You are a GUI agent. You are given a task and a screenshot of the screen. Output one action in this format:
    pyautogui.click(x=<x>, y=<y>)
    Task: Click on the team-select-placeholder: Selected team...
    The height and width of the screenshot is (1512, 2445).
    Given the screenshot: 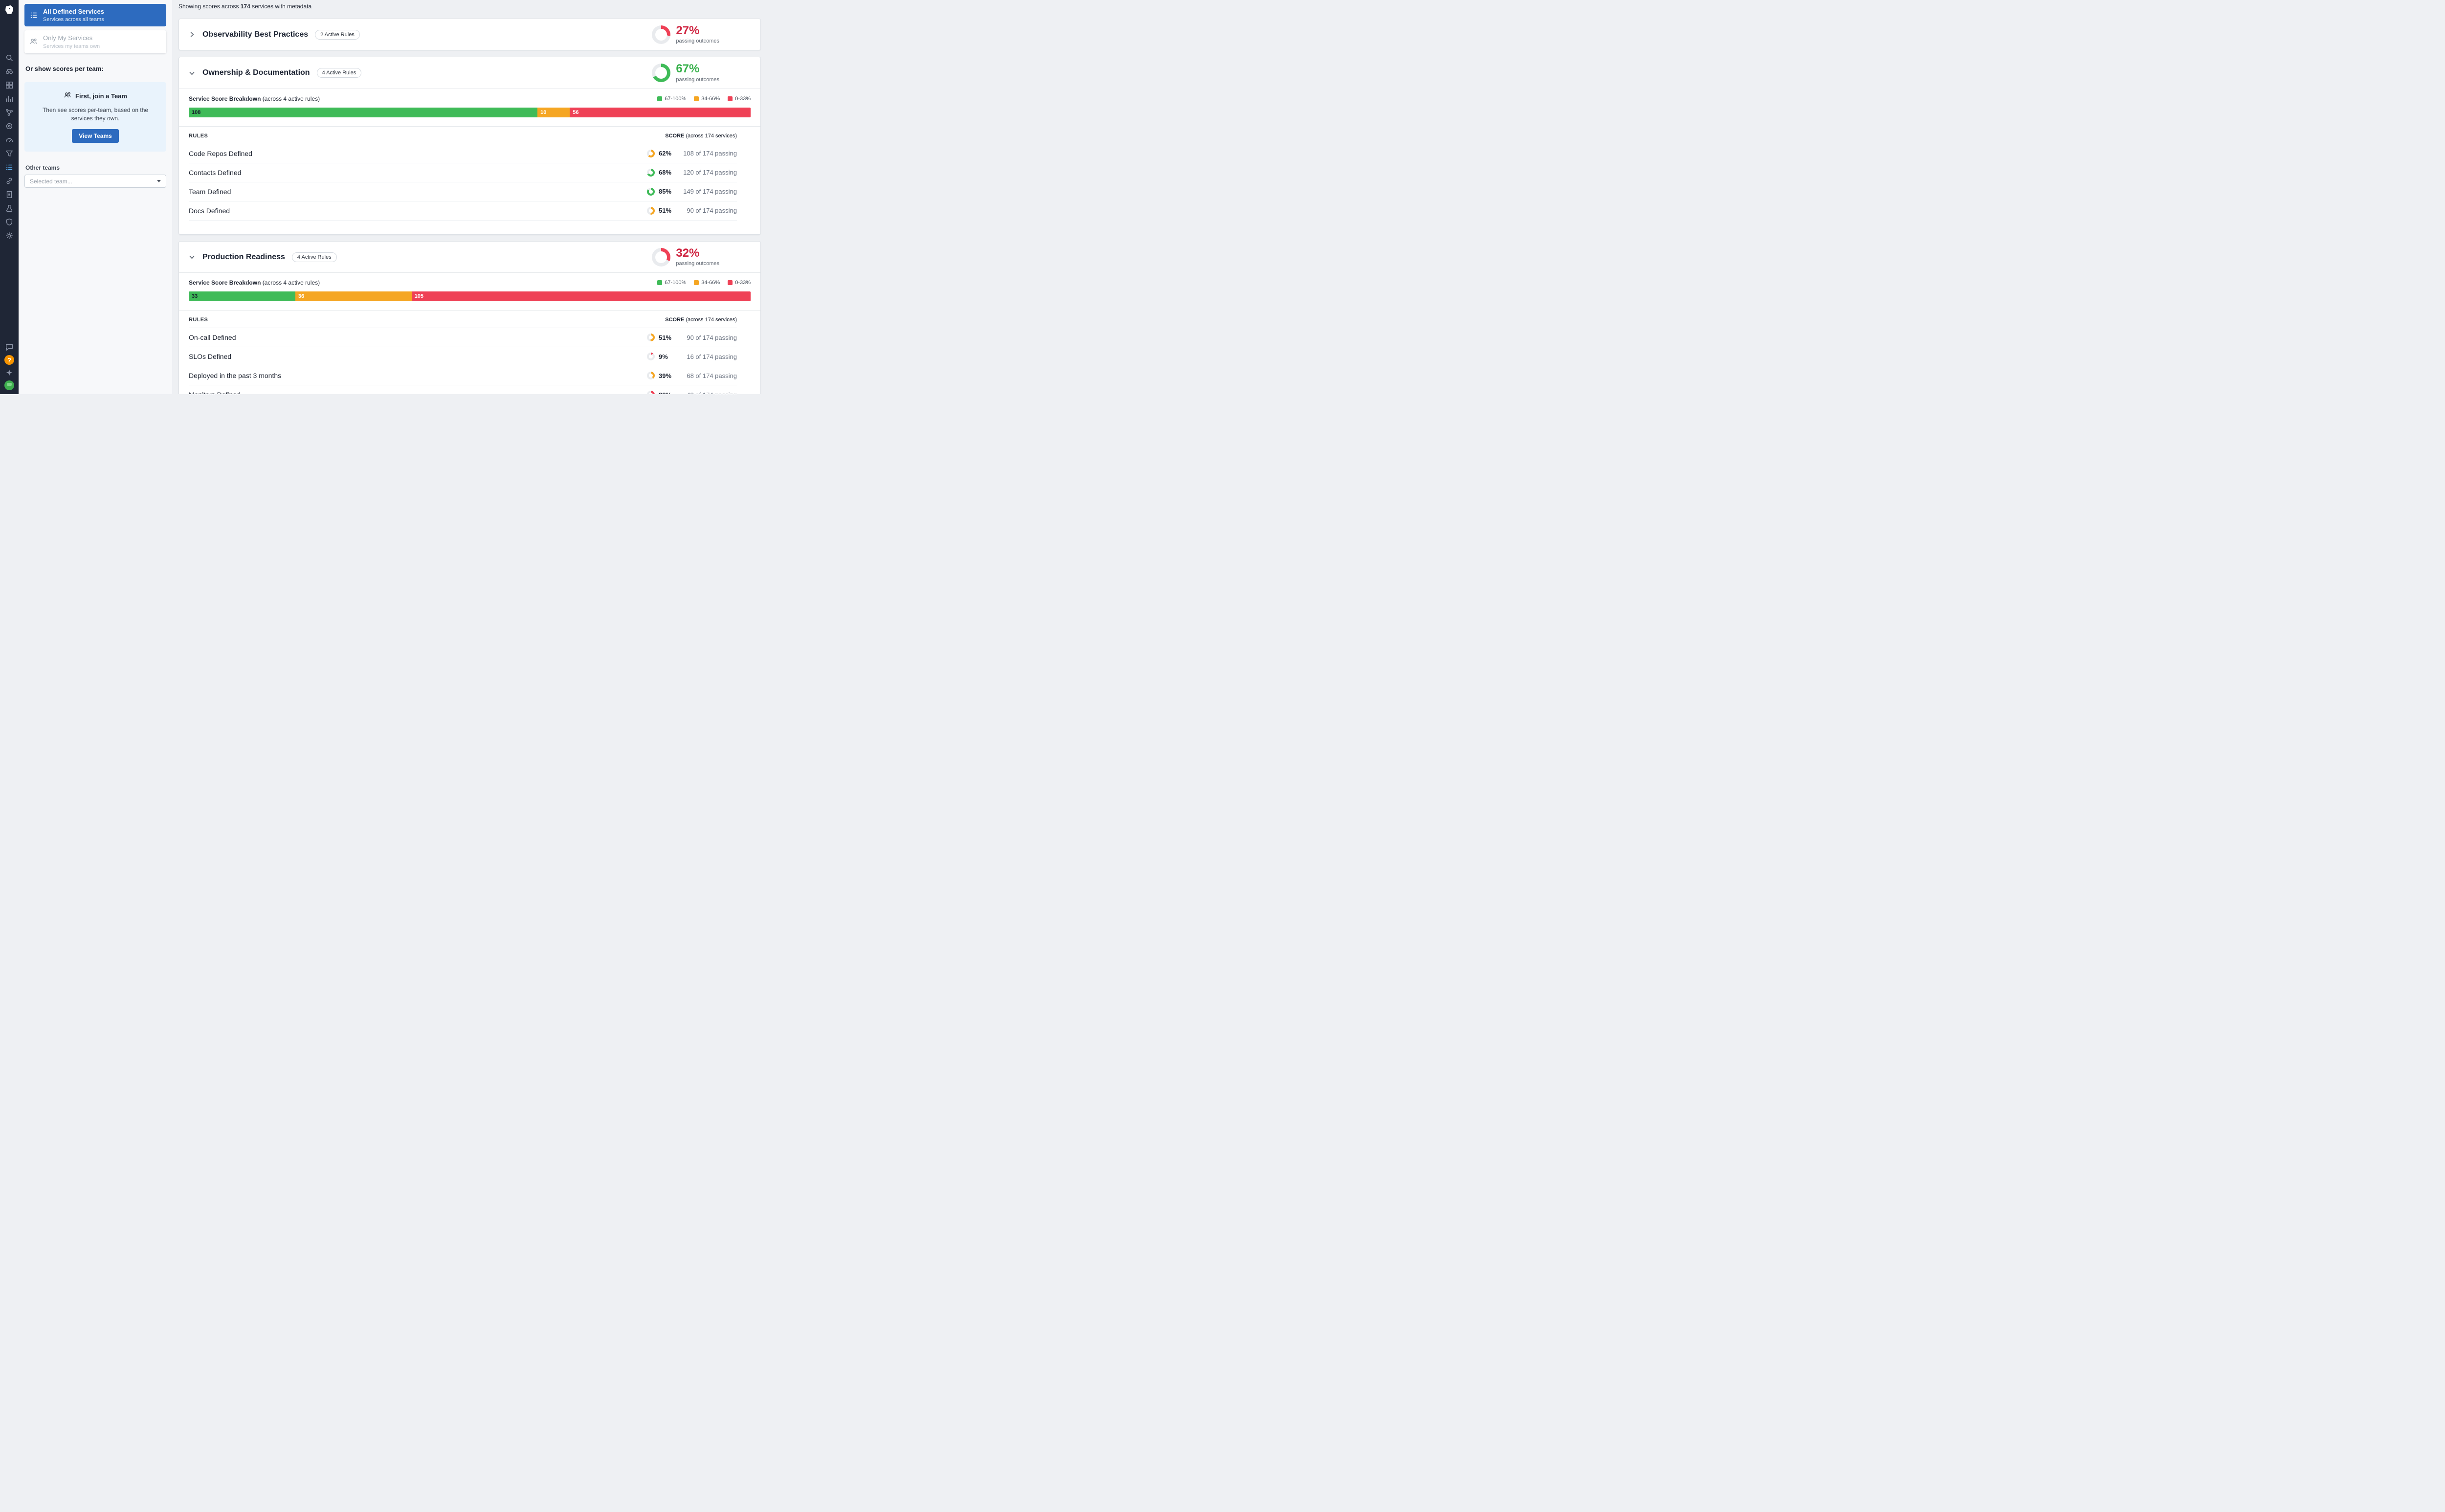 What is the action you would take?
    pyautogui.click(x=51, y=182)
    